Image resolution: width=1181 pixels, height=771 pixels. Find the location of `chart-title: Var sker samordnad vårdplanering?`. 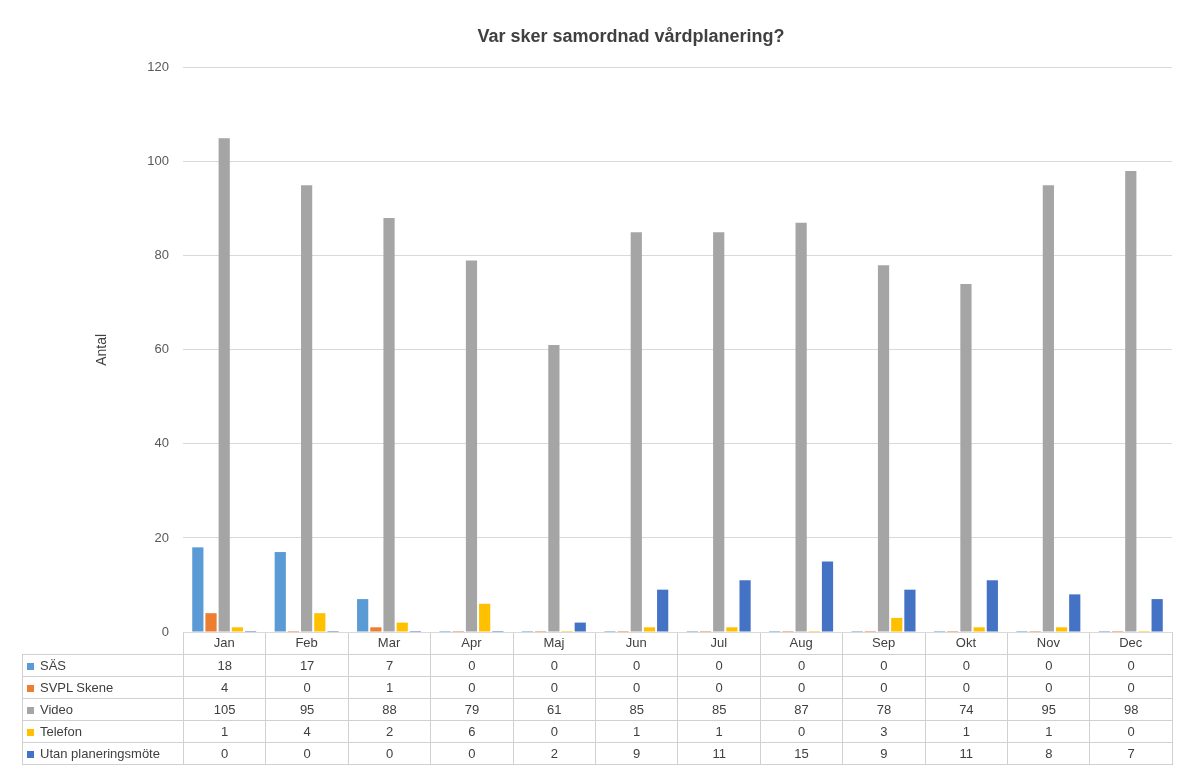

chart-title: Var sker samordnad vårdplanering? is located at coordinates (631, 35).